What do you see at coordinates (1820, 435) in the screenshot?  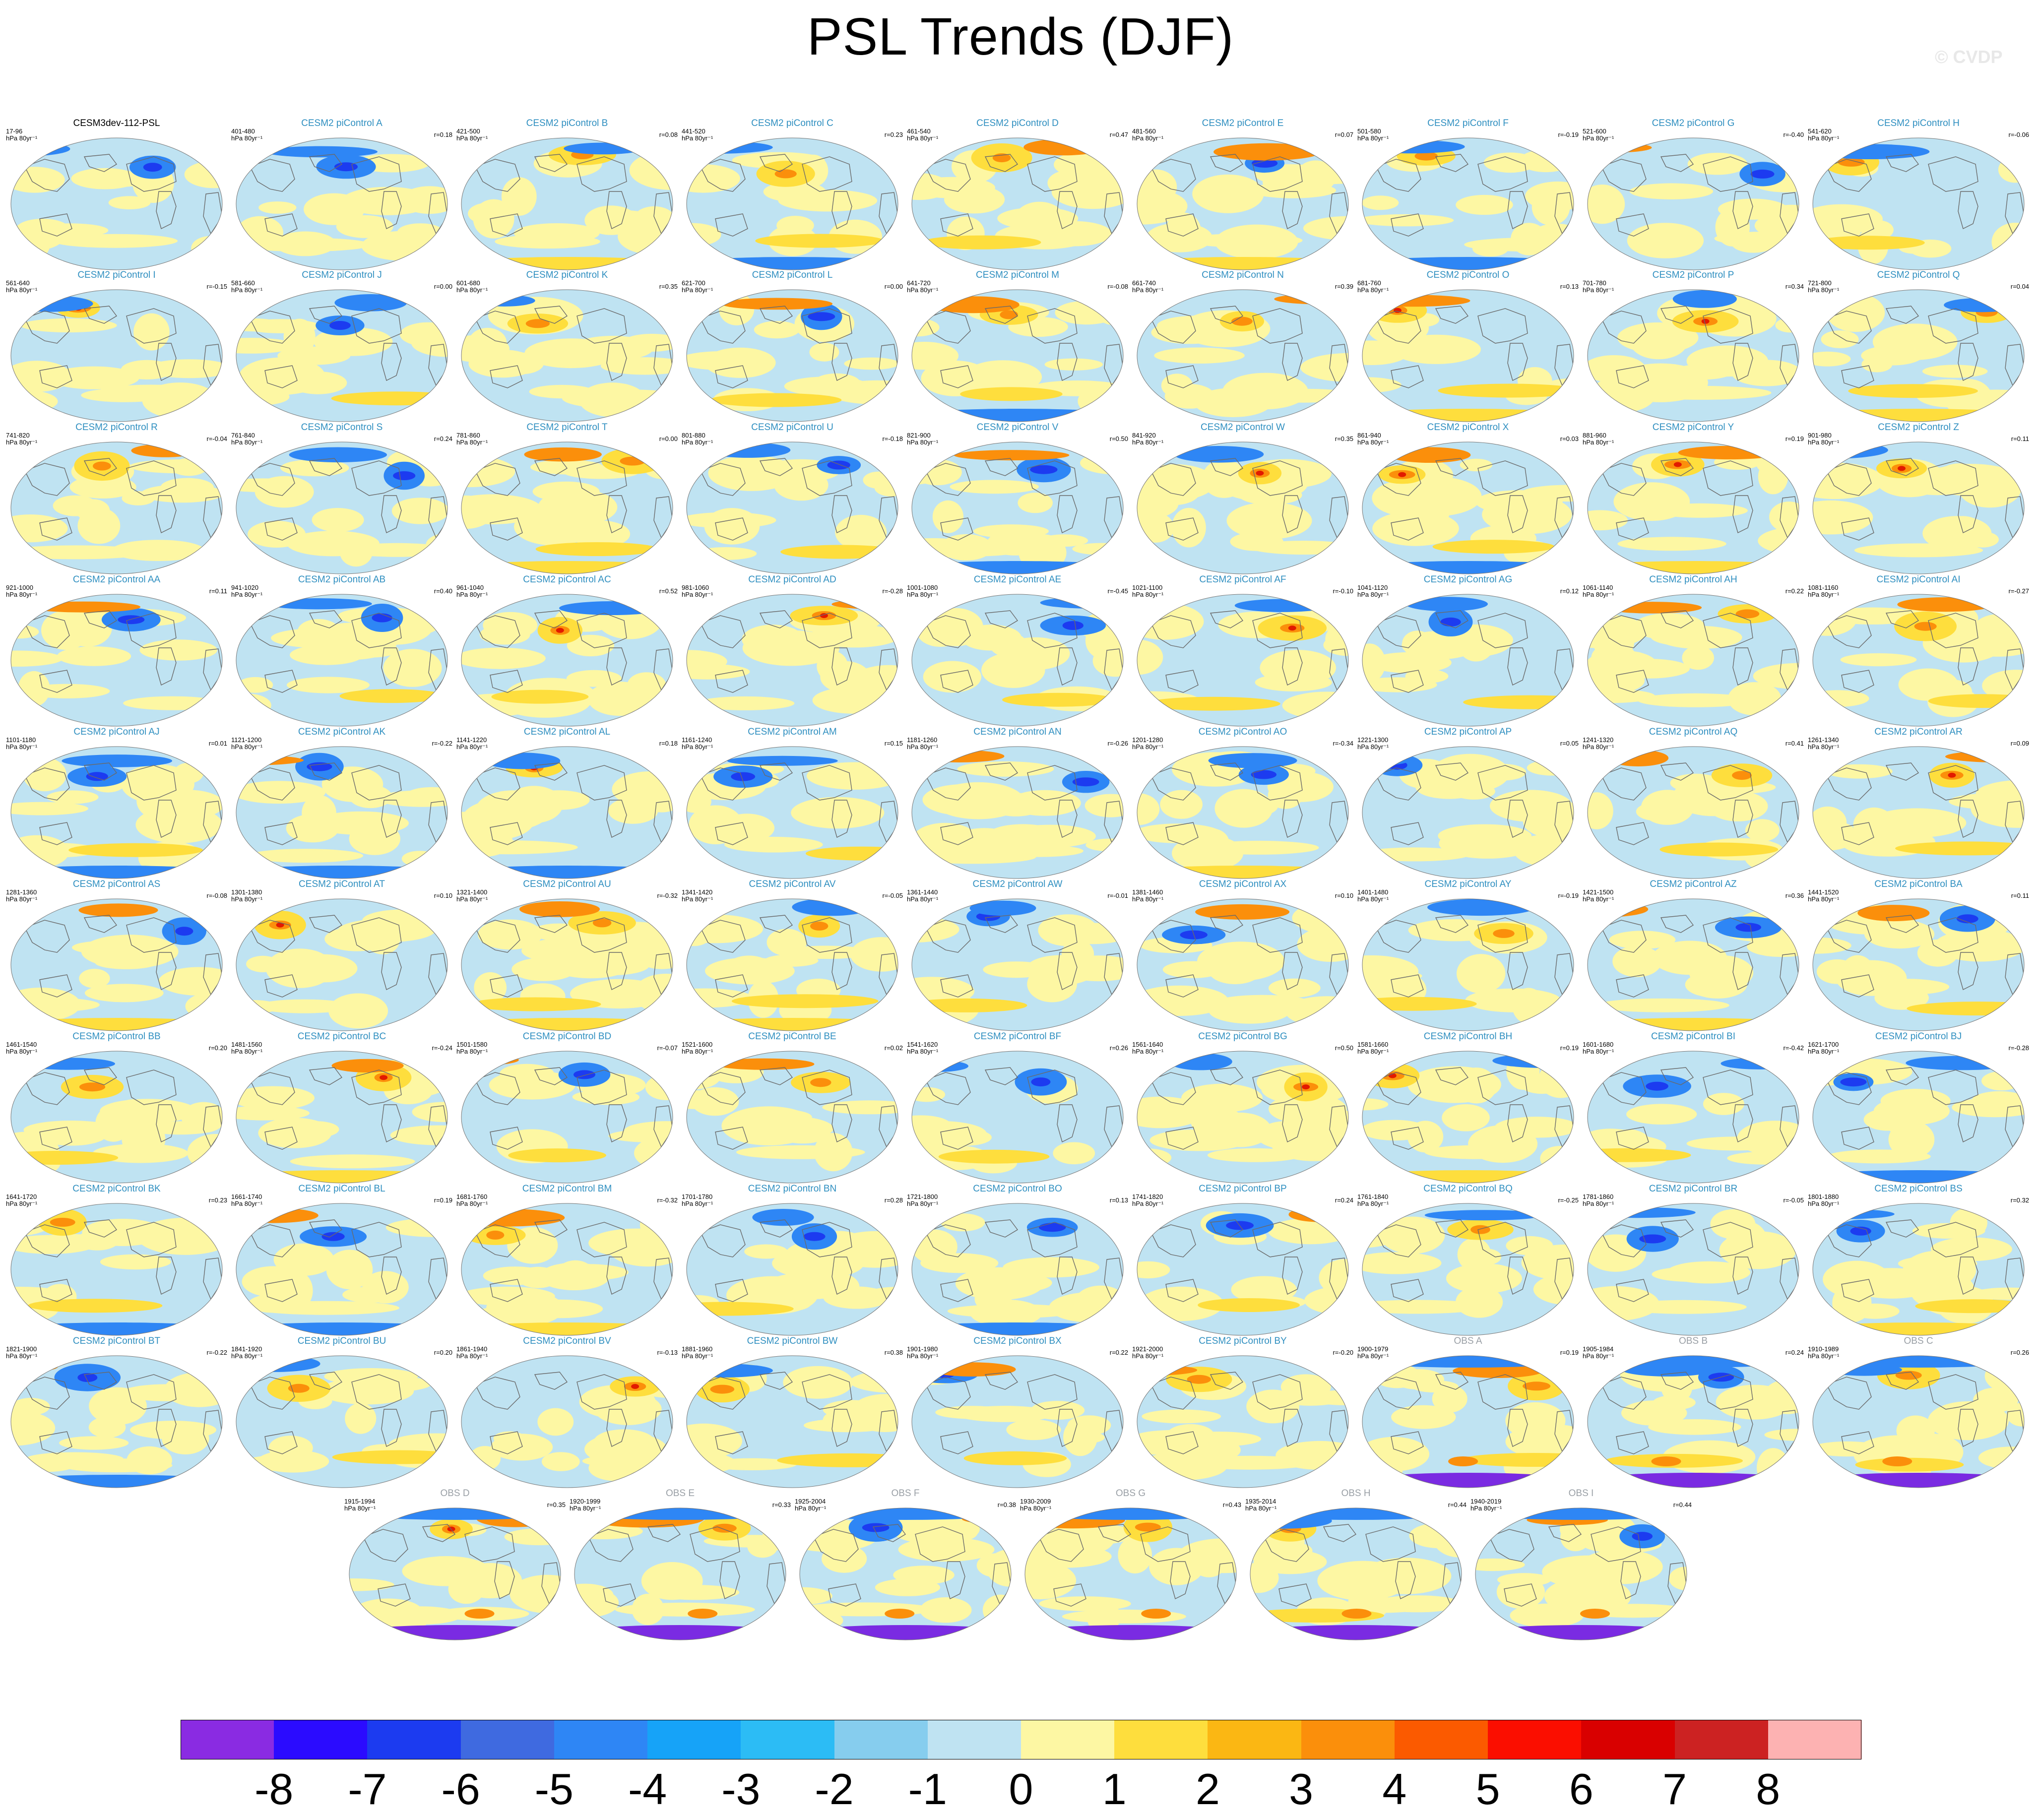 I see `panel-years: 901-980` at bounding box center [1820, 435].